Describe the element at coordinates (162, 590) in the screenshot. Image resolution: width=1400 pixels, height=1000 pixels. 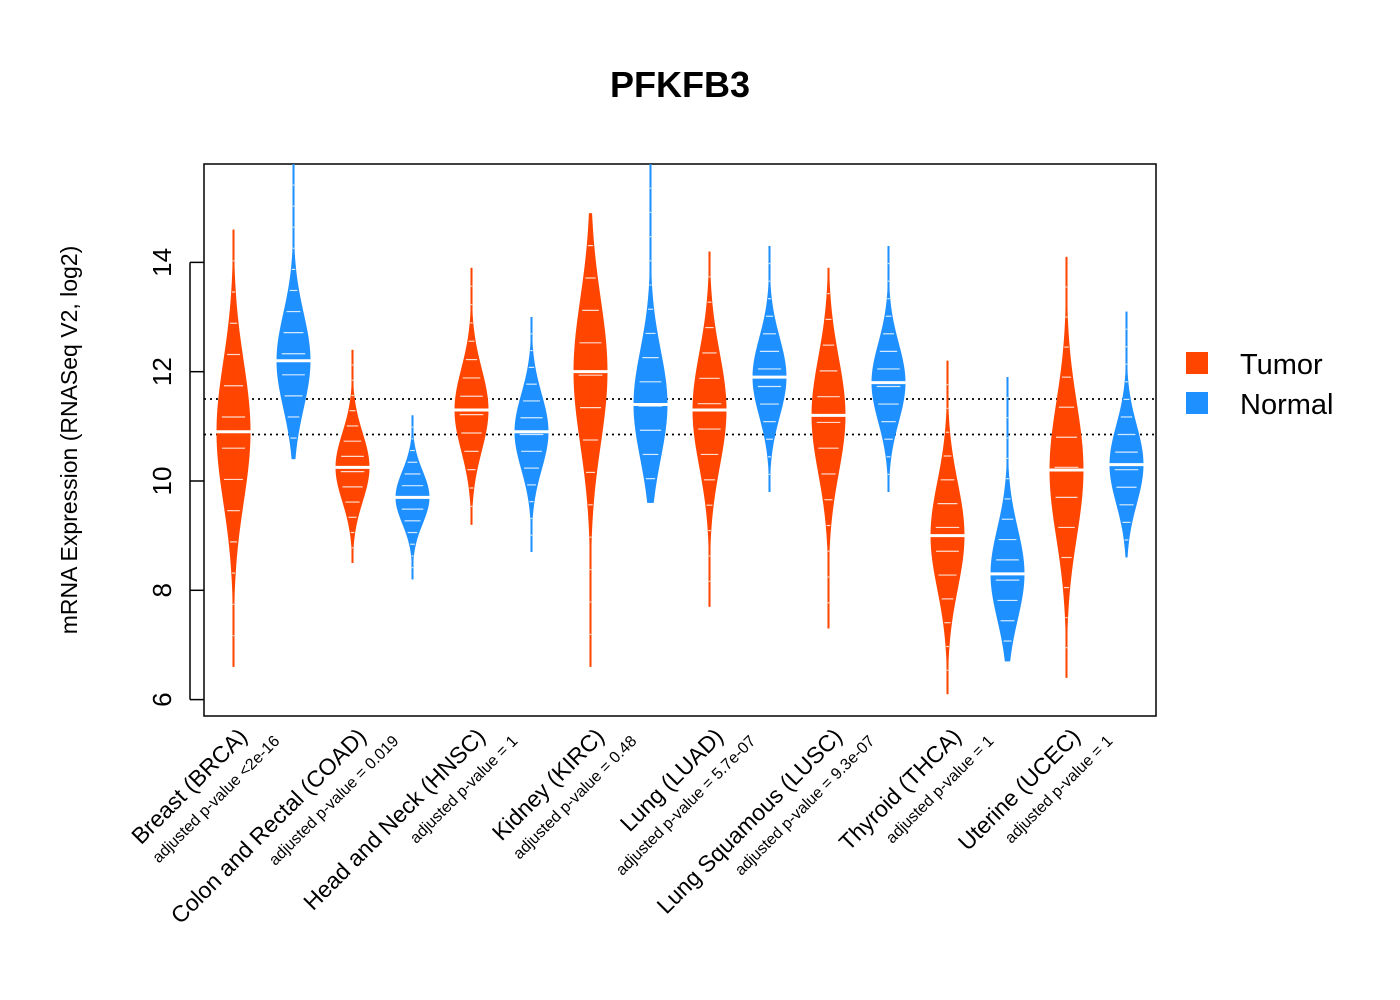
I see `y-tick-label: 8` at that location.